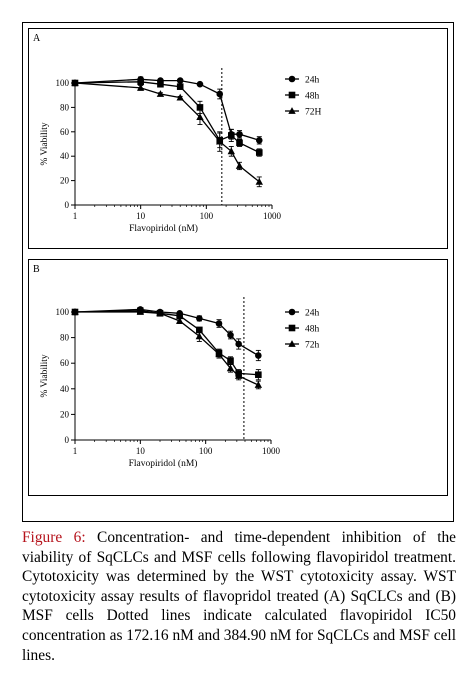 This screenshot has width=473, height=681. I want to click on legend-label: 72H, so click(313, 113).